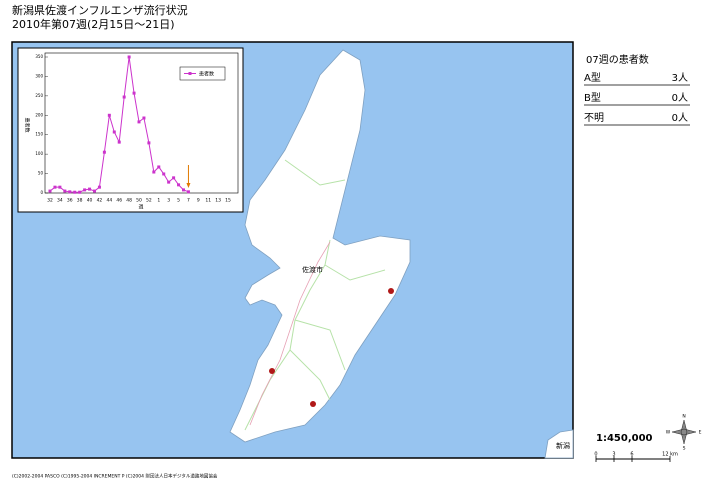 This screenshot has height=489, width=720. I want to click on current-week-arrowhead, so click(188, 185).